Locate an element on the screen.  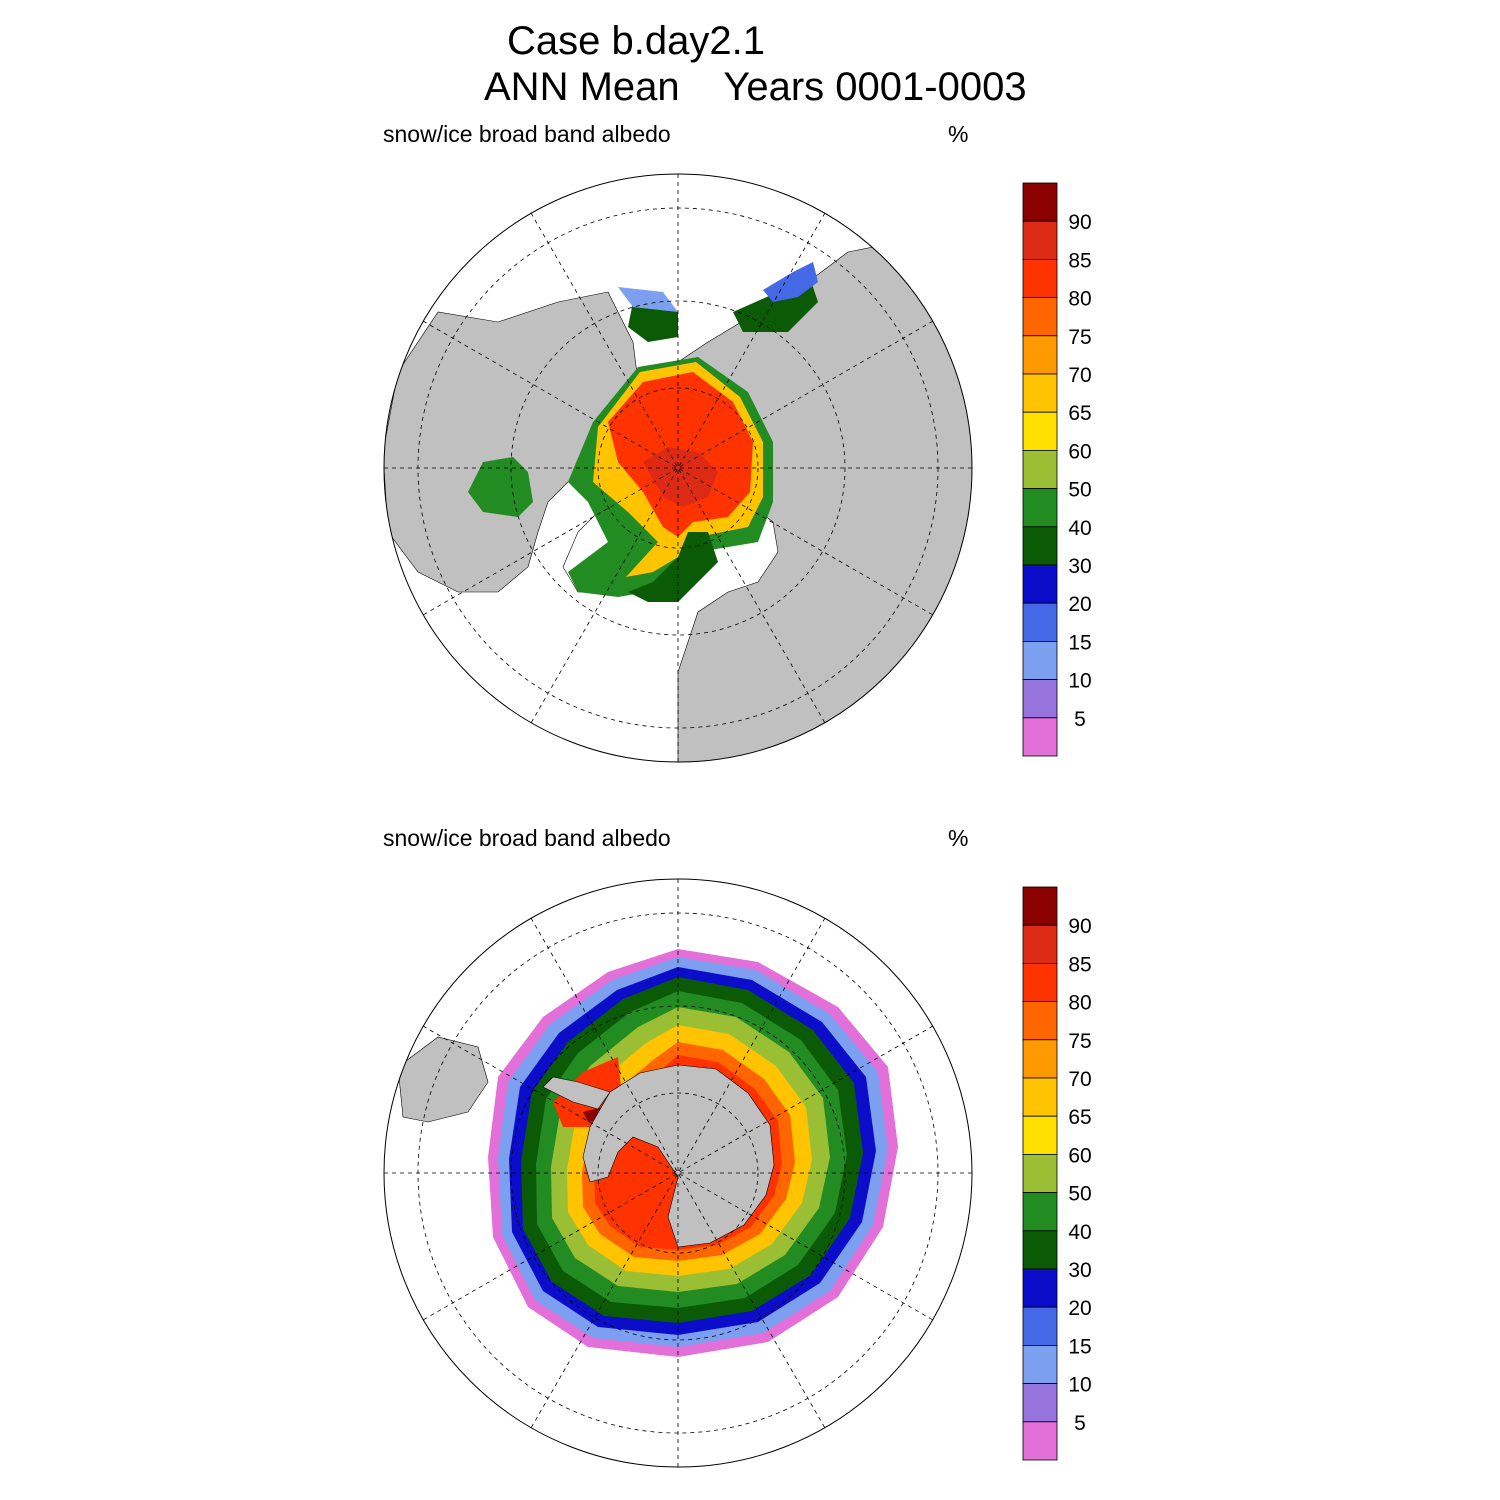
north-ice-bering is located at coordinates (653, 322).